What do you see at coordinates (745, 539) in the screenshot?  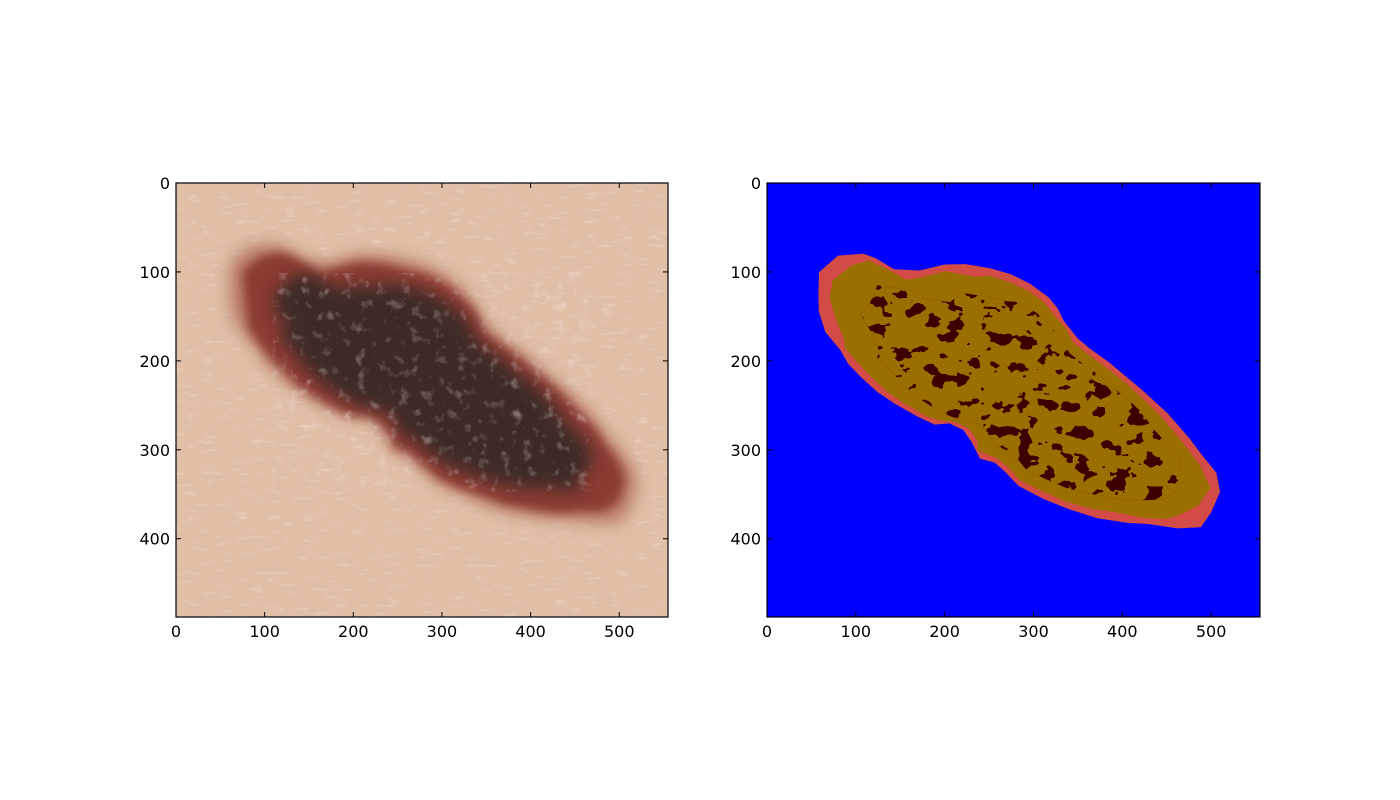 I see `right-ytick-label: 400` at bounding box center [745, 539].